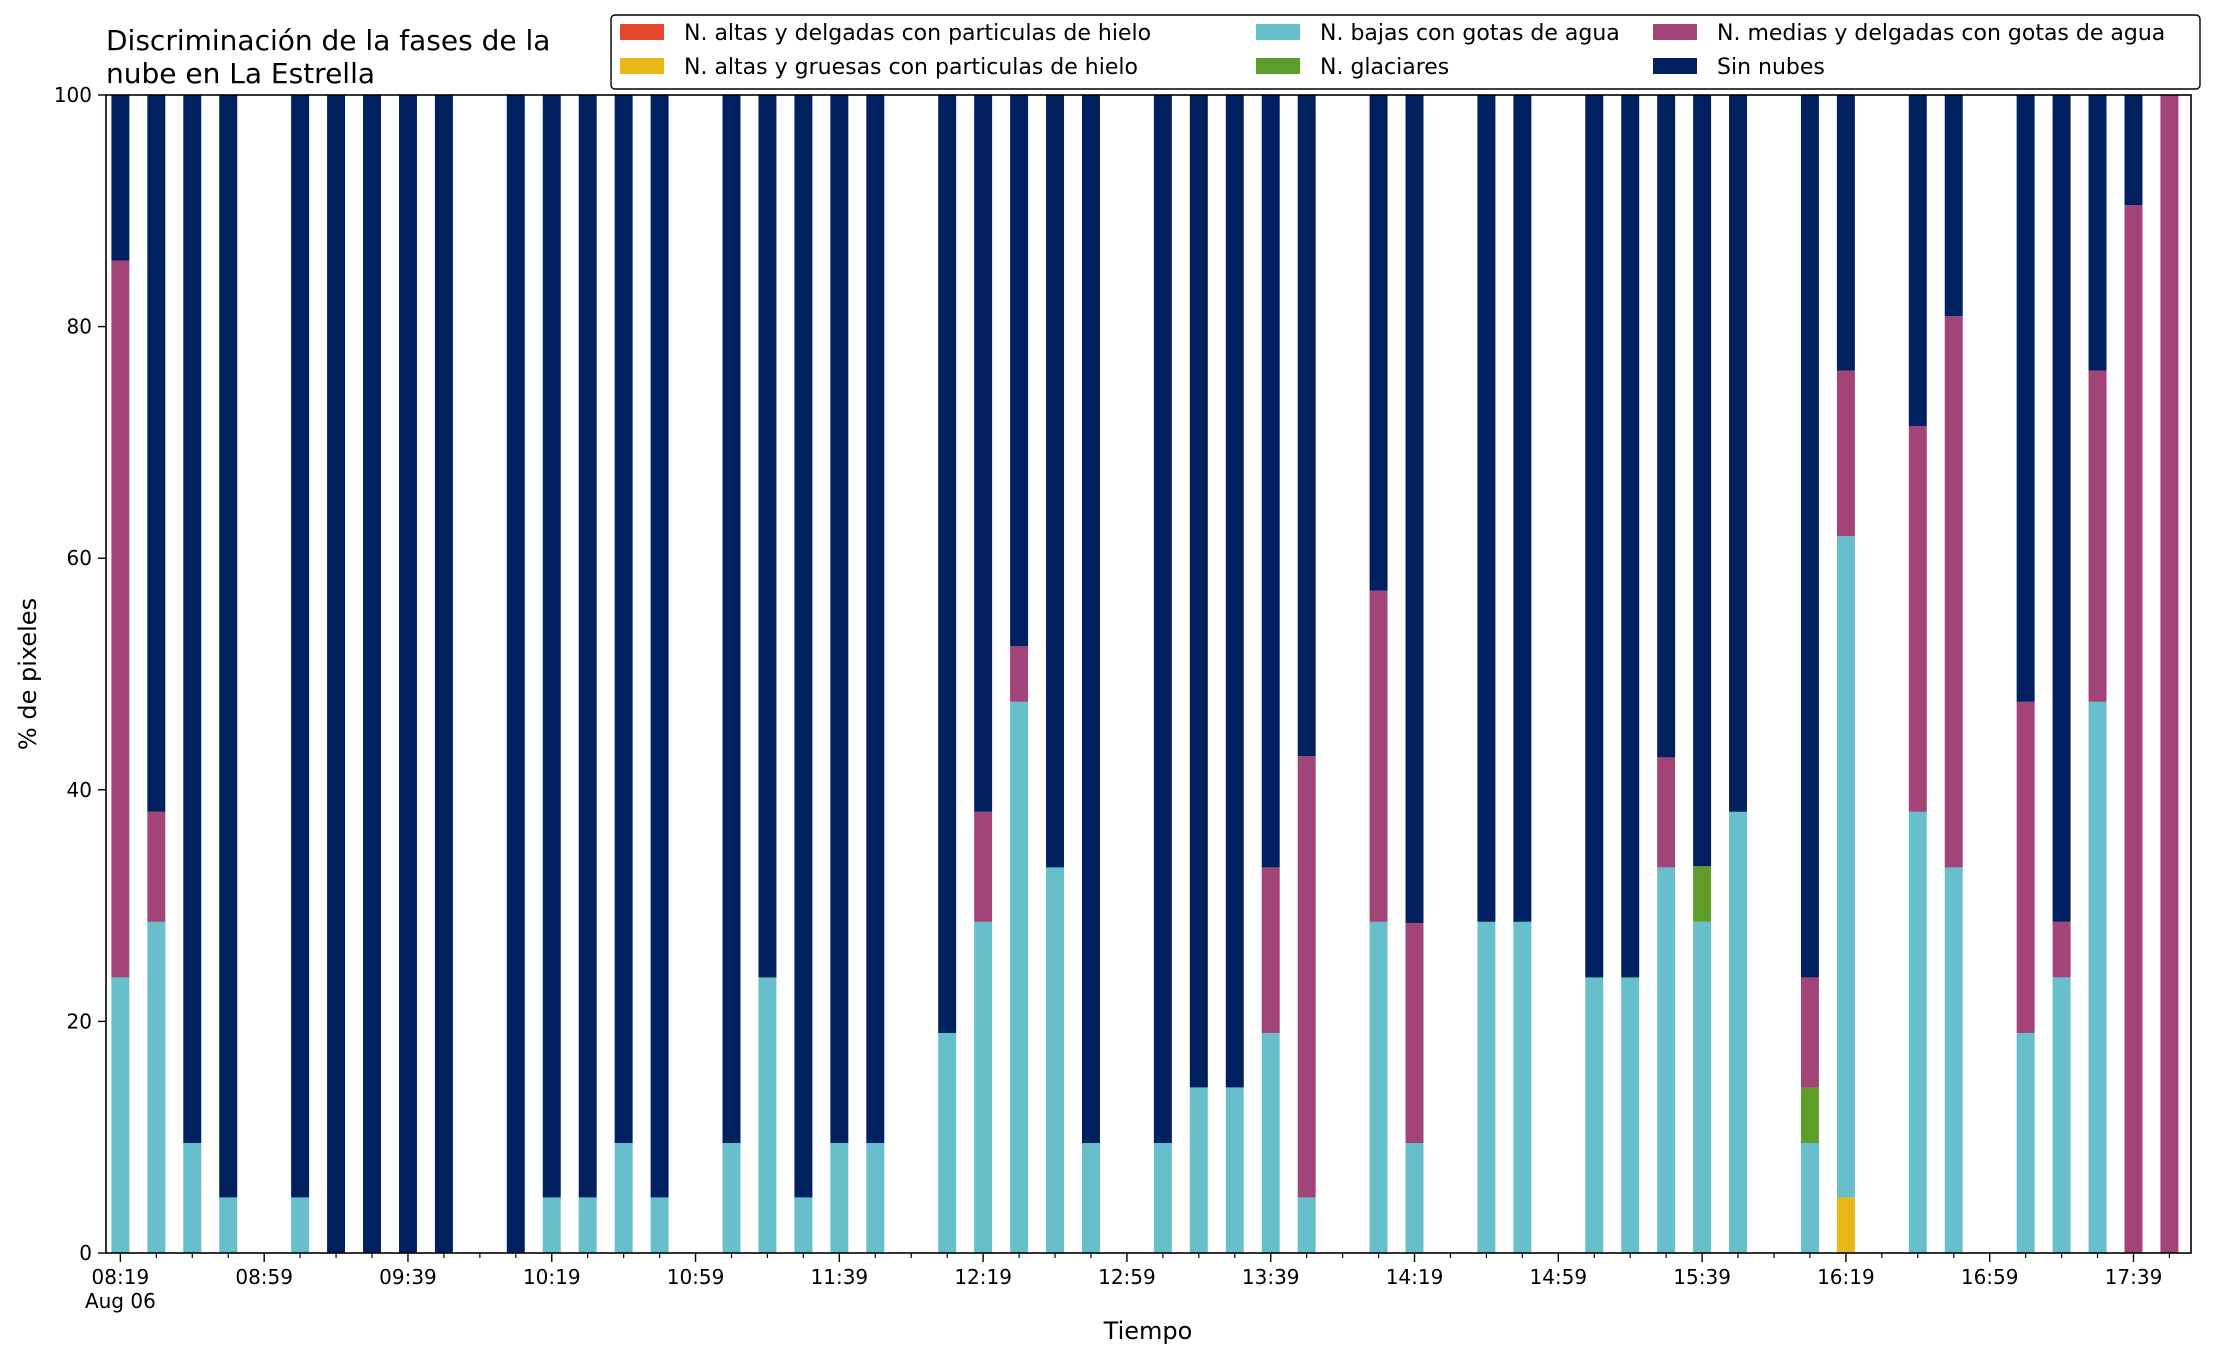 The height and width of the screenshot is (1355, 2216). I want to click on bar-segment-1329-sn, so click(1234, 591).